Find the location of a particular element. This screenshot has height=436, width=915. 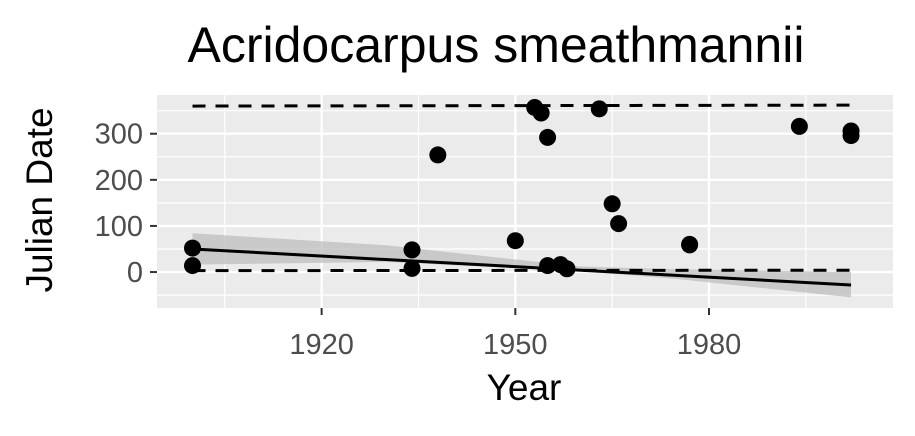

y-tick-label: 200 is located at coordinates (119, 181).